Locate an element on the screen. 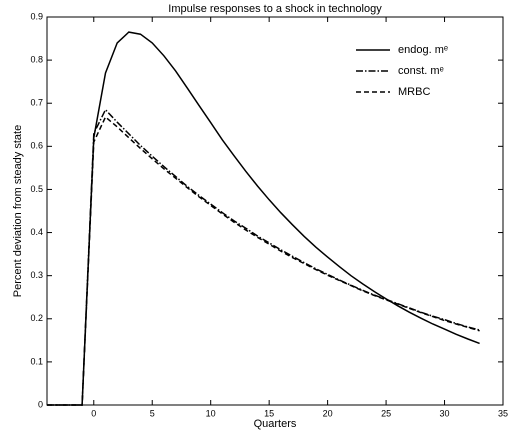 The height and width of the screenshot is (430, 514). legend-label: MRBC is located at coordinates (414, 92).